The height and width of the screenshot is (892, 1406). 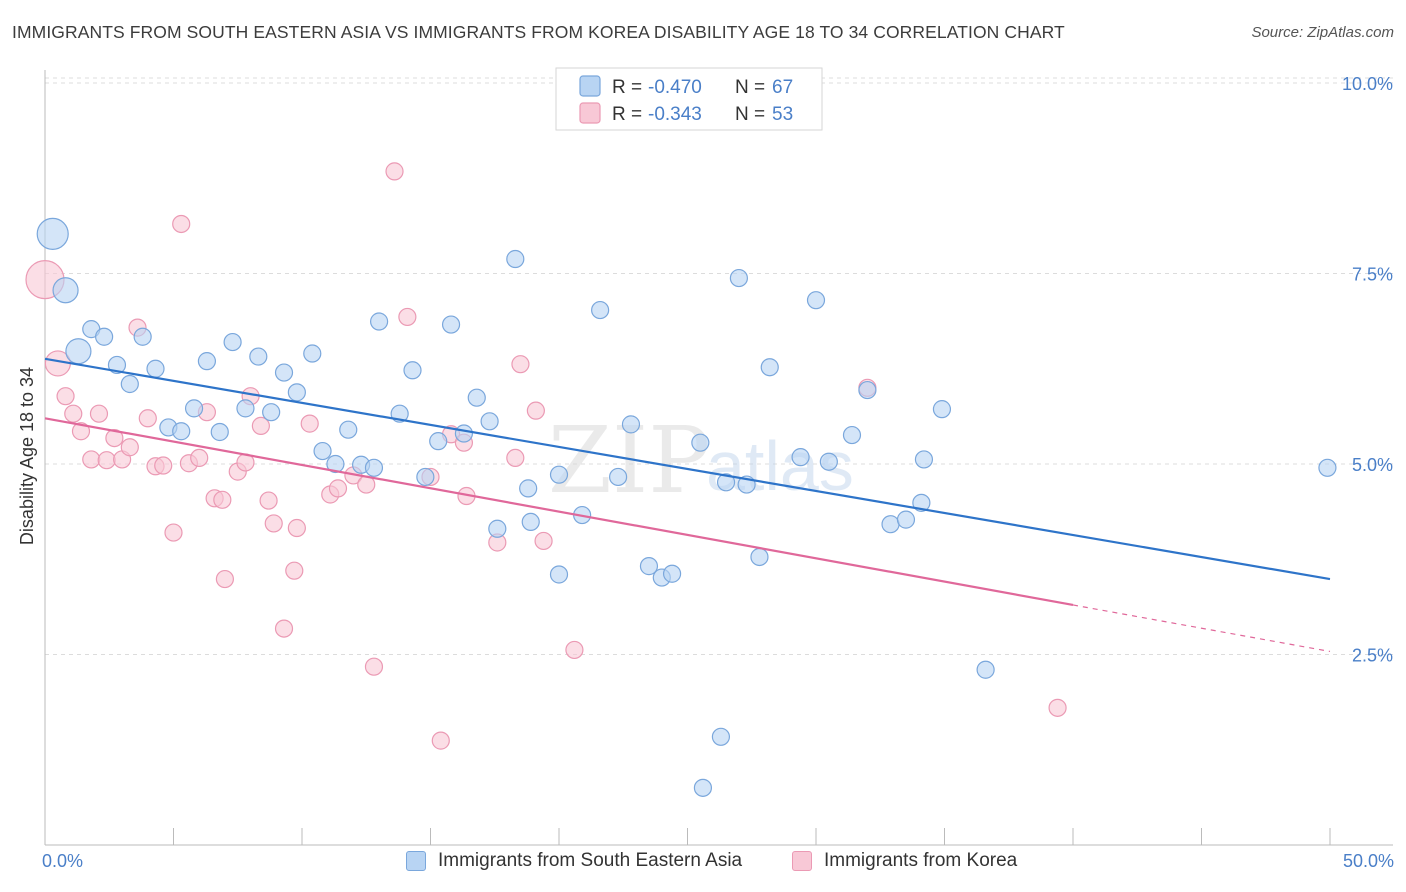 I want to click on y-axis-label: Disability Age 18 to 34, so click(x=27, y=456).